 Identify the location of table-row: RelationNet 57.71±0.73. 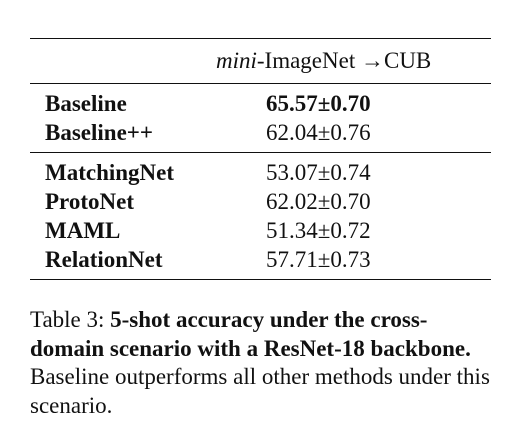
(260, 259).